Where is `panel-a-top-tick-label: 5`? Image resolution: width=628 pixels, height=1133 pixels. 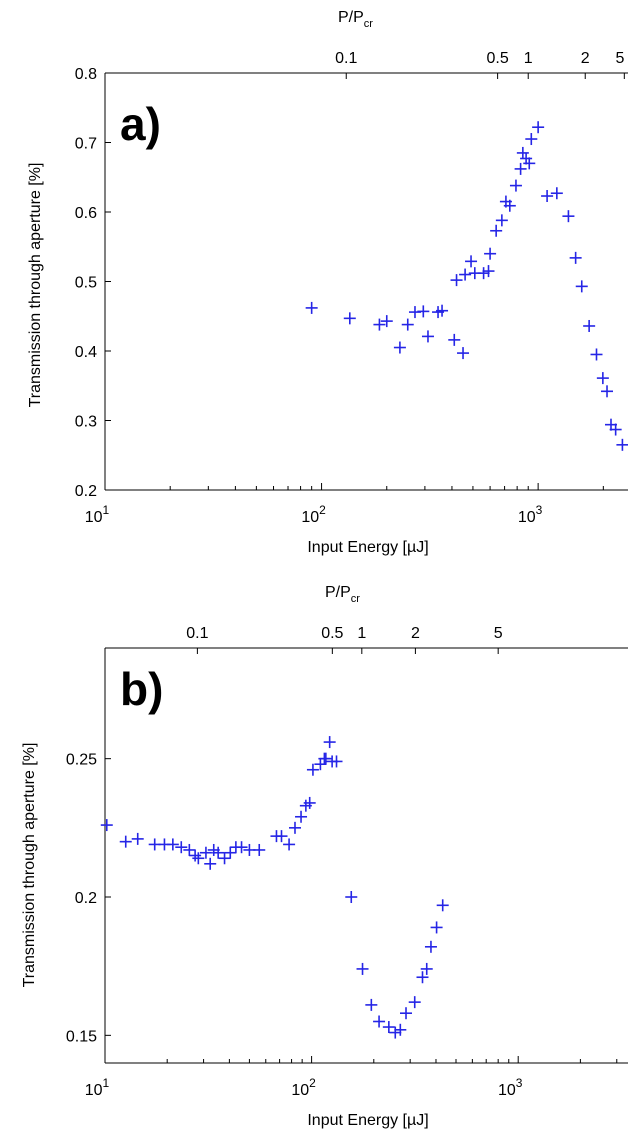
panel-a-top-tick-label: 5 is located at coordinates (620, 58).